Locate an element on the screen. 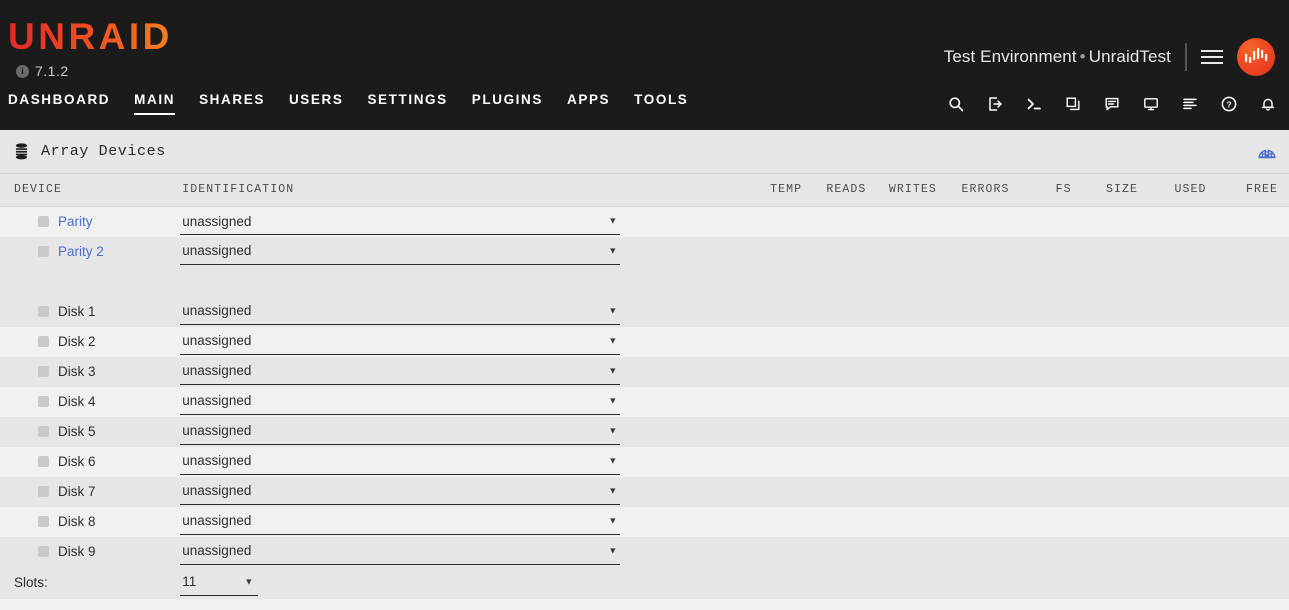 The height and width of the screenshot is (610, 1289). table-row: Disk 8 unassigned ▼ is located at coordinates (644, 521).